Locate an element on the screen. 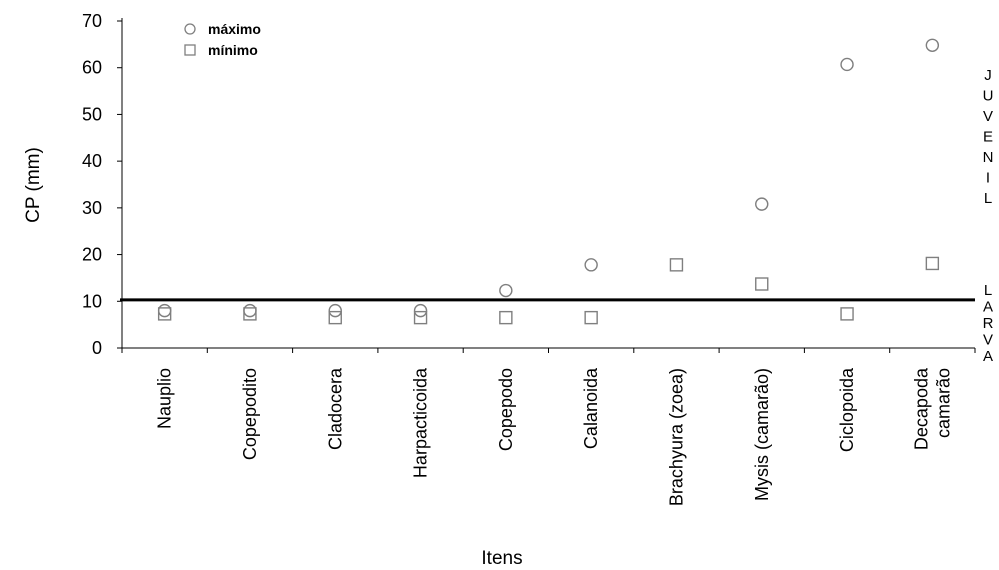 This screenshot has height=570, width=999. x-tick-label: Mysis (camarão) is located at coordinates (762, 434).